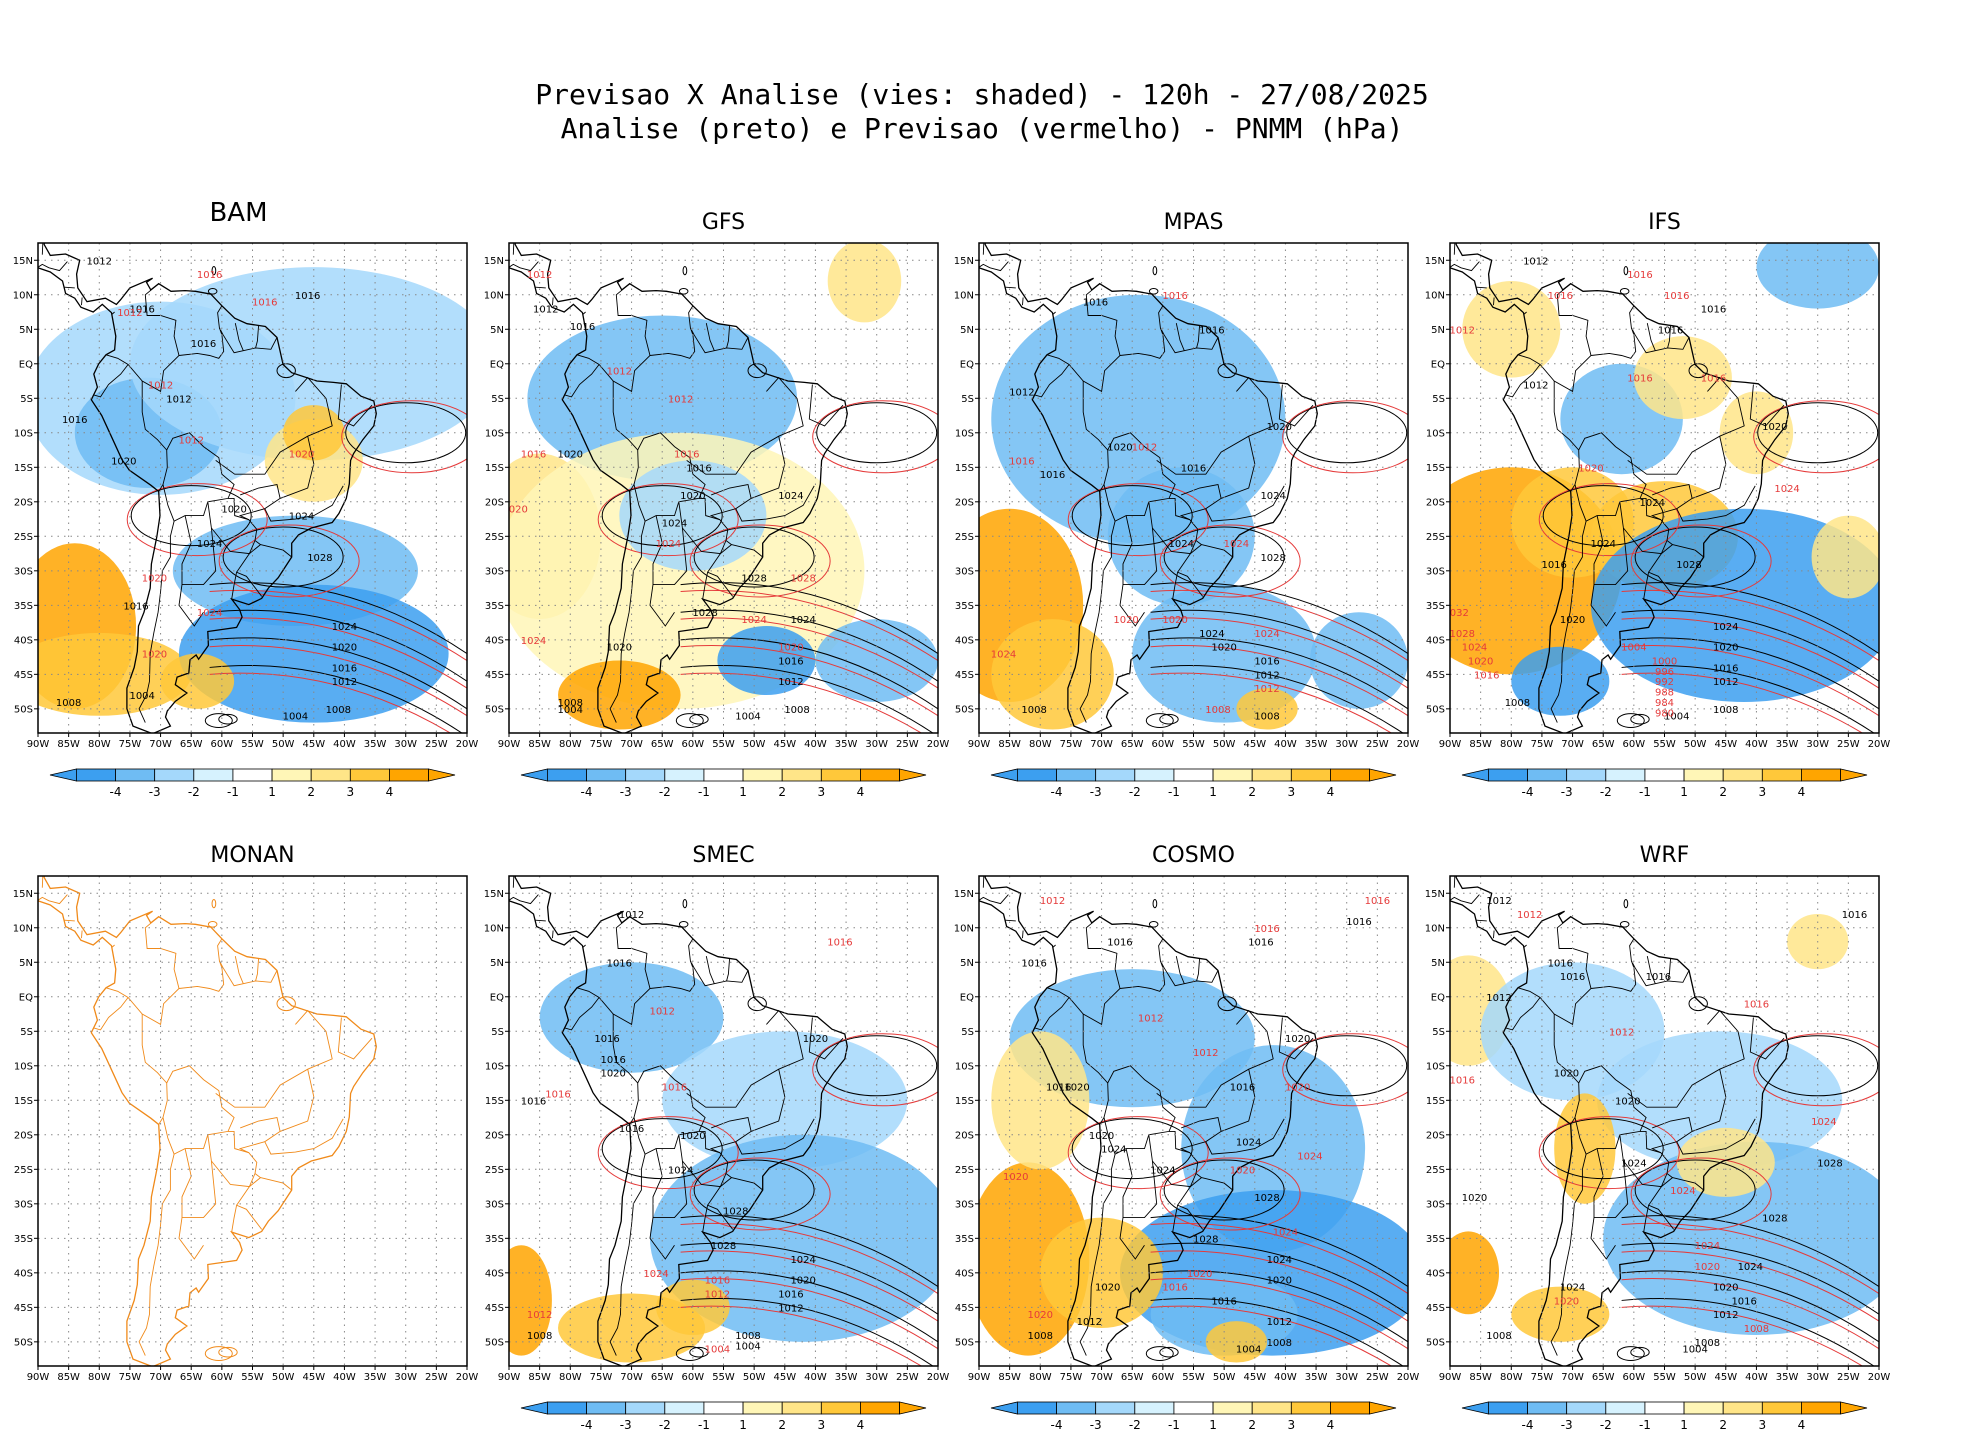 This screenshot has height=1436, width=1964. Describe the element at coordinates (494, 433) in the screenshot. I see `lat-tick-label: 10S` at that location.